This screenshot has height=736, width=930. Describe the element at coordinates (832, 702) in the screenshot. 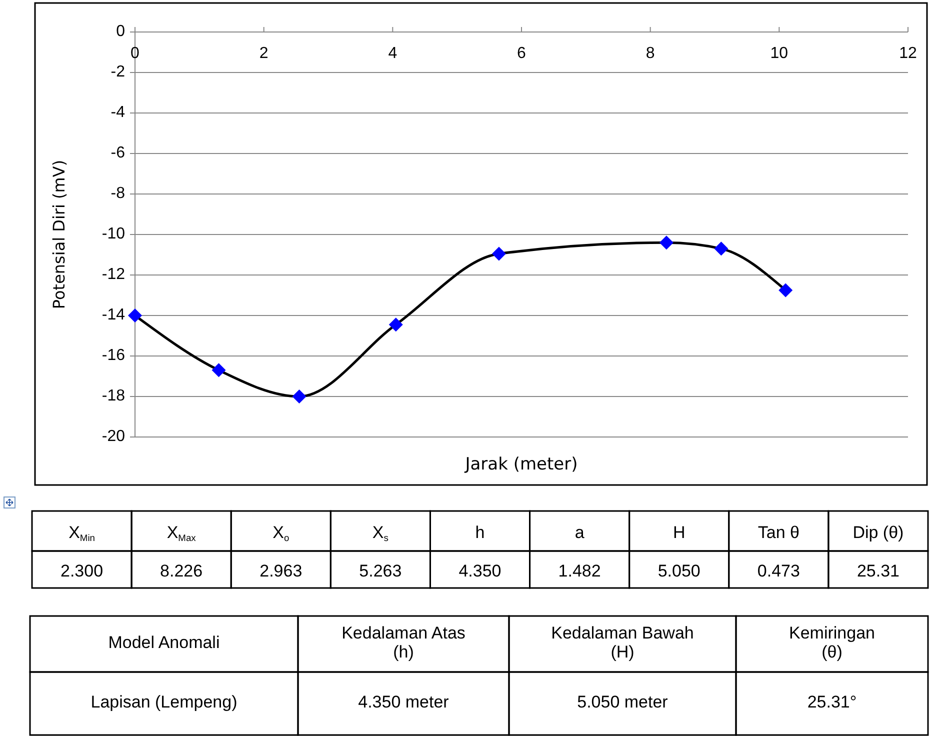

I see `text: 25.31°` at that location.